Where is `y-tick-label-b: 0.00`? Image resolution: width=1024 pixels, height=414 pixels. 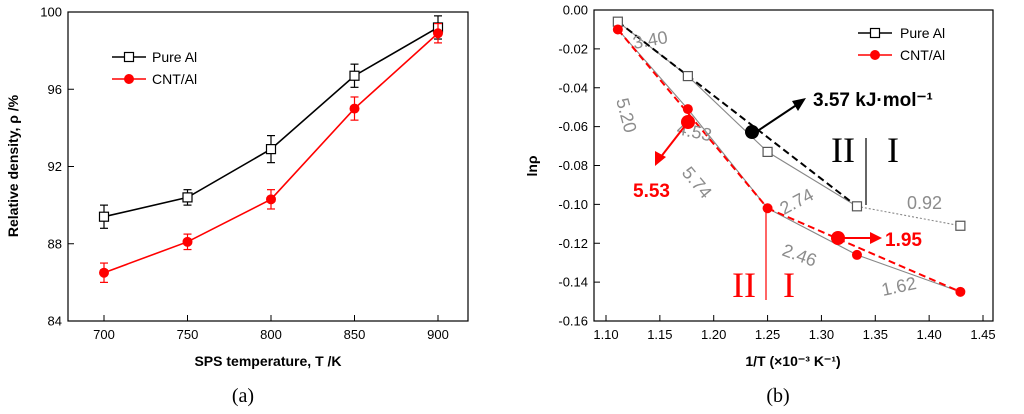 y-tick-label-b: 0.00 is located at coordinates (575, 10).